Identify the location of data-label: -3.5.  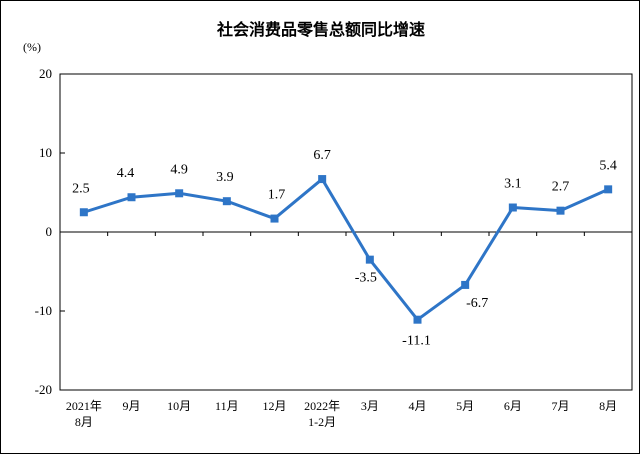
(366, 278).